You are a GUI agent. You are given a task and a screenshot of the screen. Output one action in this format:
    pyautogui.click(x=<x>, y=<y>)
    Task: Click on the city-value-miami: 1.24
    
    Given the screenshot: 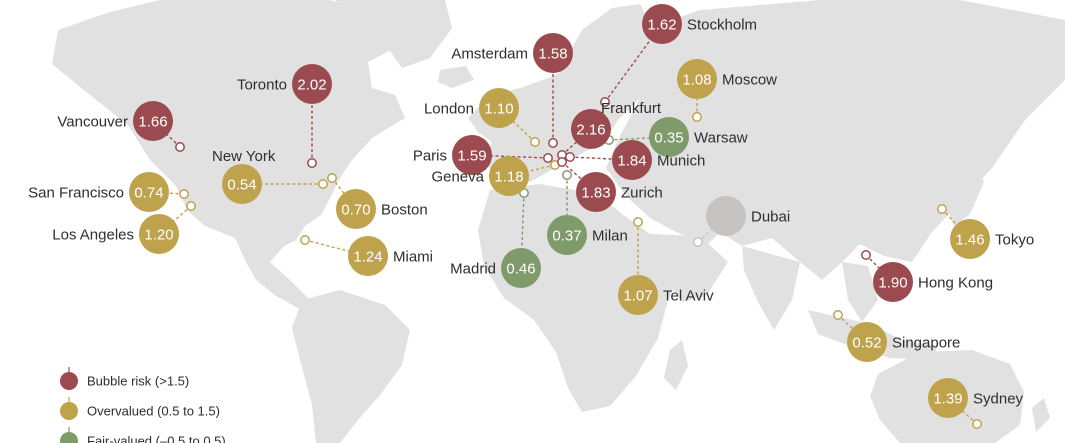 What is the action you would take?
    pyautogui.click(x=367, y=257)
    